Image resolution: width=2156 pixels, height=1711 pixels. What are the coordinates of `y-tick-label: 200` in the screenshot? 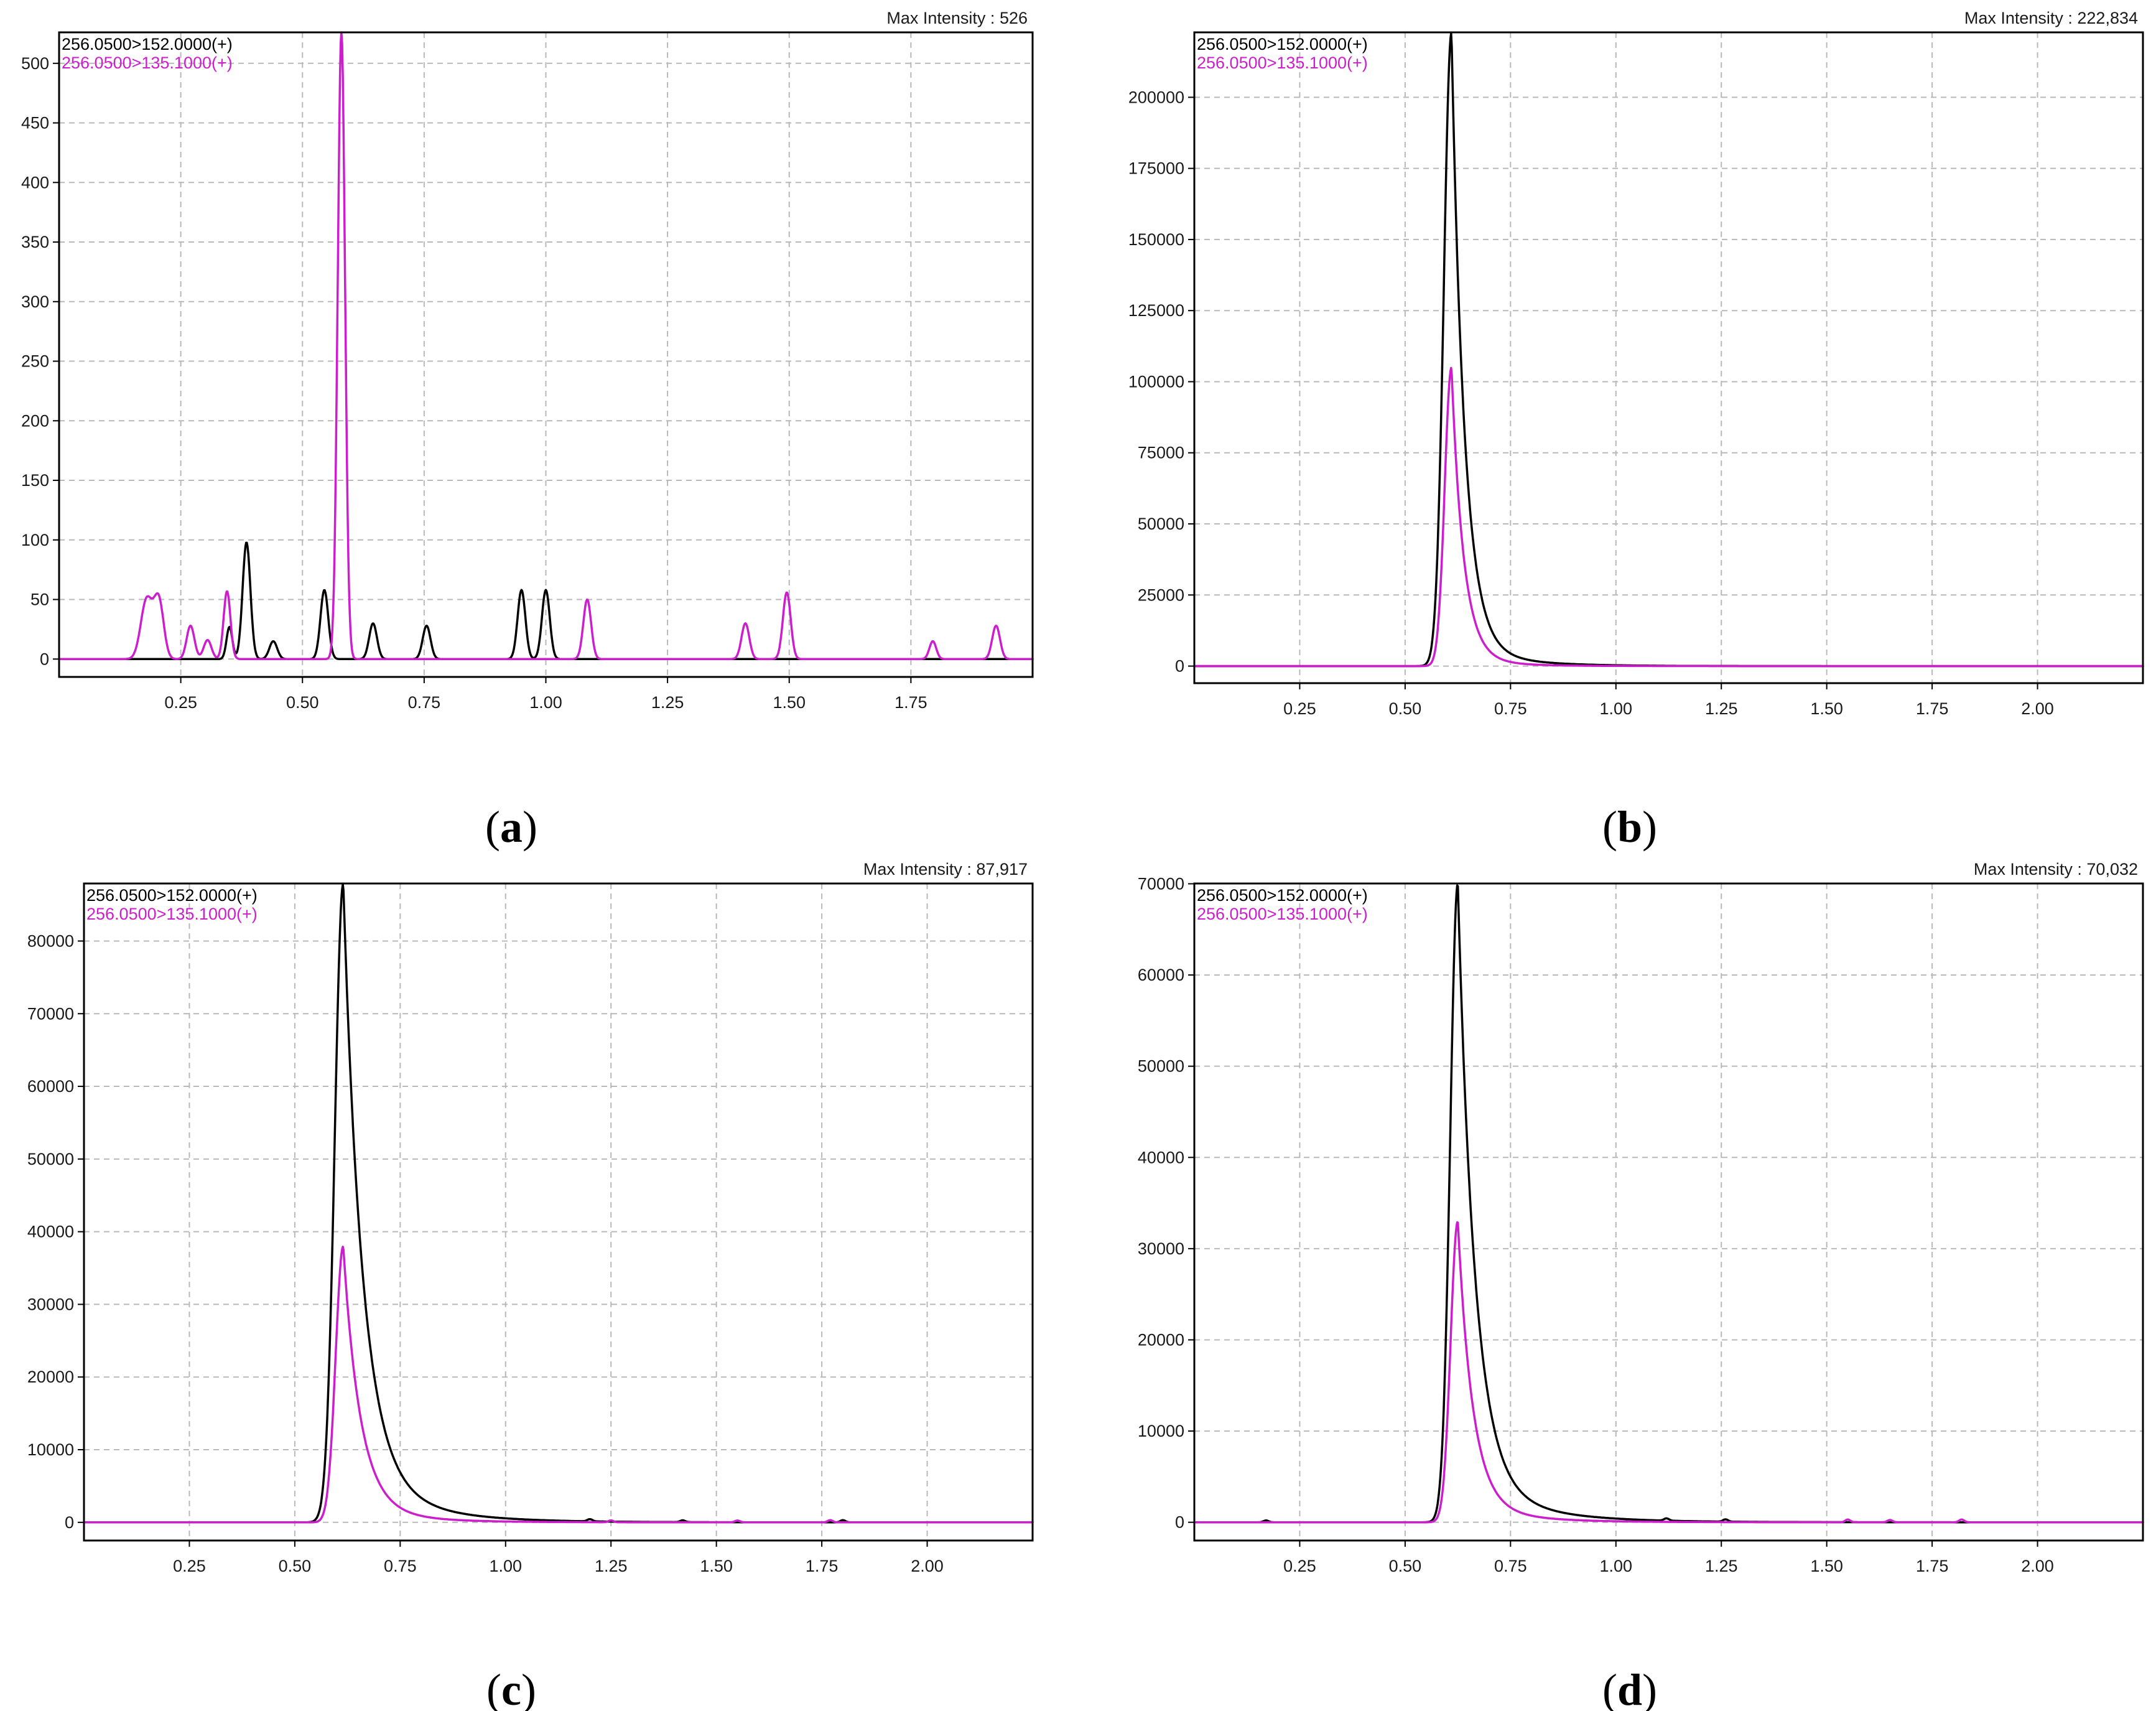 It's located at (35, 420).